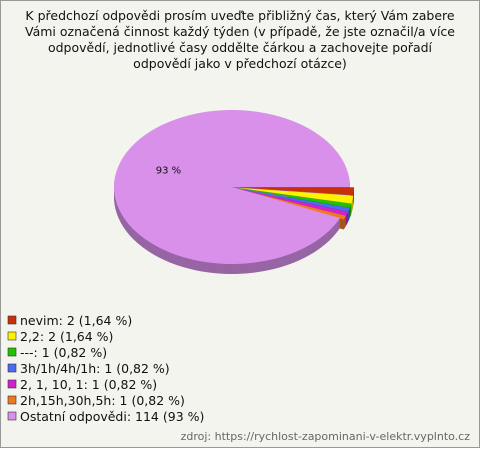 The width and height of the screenshot is (480, 452). Describe the element at coordinates (63, 352) in the screenshot. I see `legend-label: ---: 1 (0,82 %)` at that location.